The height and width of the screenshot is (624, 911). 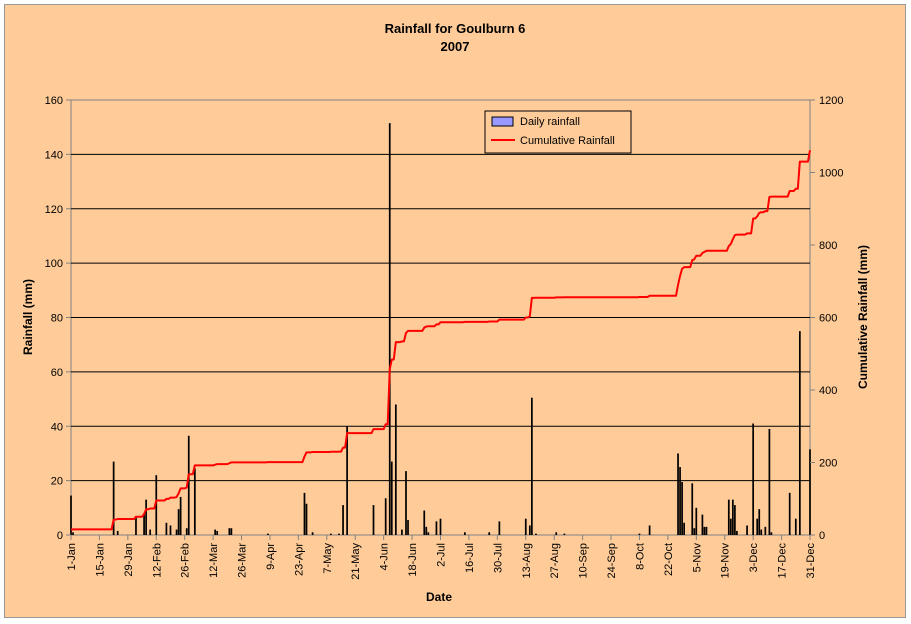 I want to click on x-tick-label: 1-Jan, so click(x=72, y=557).